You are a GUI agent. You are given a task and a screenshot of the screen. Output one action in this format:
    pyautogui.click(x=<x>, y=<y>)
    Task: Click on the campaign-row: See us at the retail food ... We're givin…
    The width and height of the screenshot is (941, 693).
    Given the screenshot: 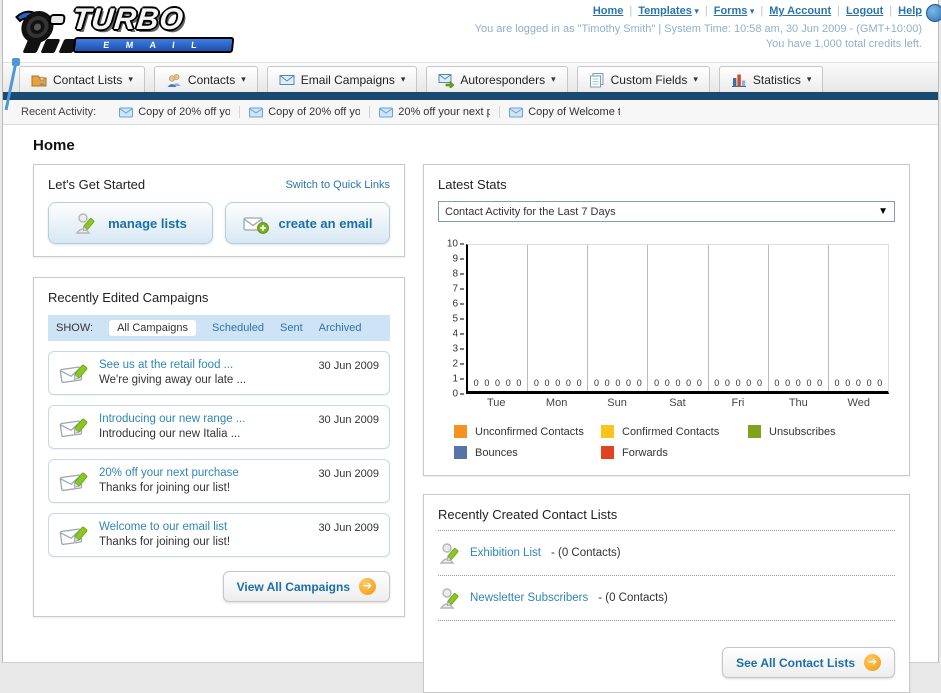 What is the action you would take?
    pyautogui.click(x=219, y=373)
    